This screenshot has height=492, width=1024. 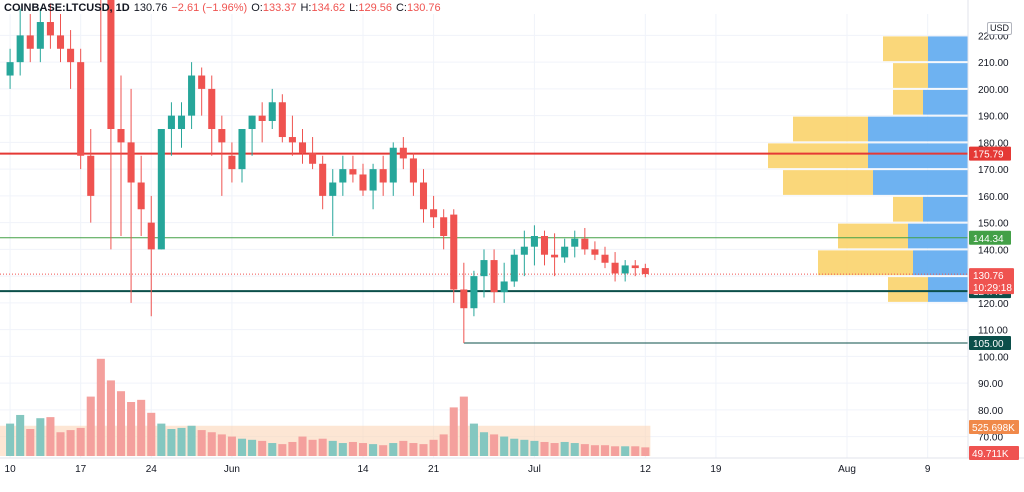 I want to click on level-badge: 144.34, so click(x=988, y=239).